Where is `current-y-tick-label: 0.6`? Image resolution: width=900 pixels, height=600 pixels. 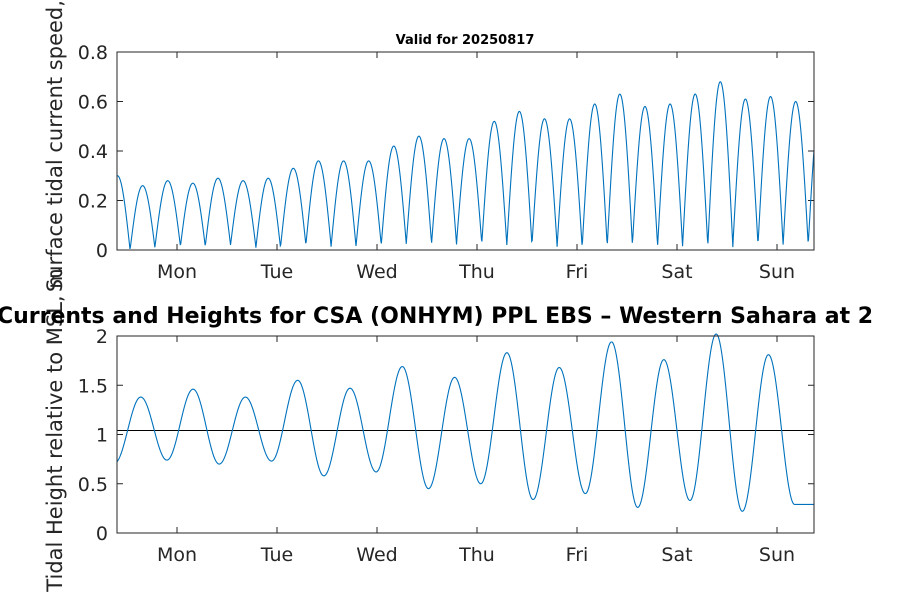
current-y-tick-label: 0.6 is located at coordinates (93, 103).